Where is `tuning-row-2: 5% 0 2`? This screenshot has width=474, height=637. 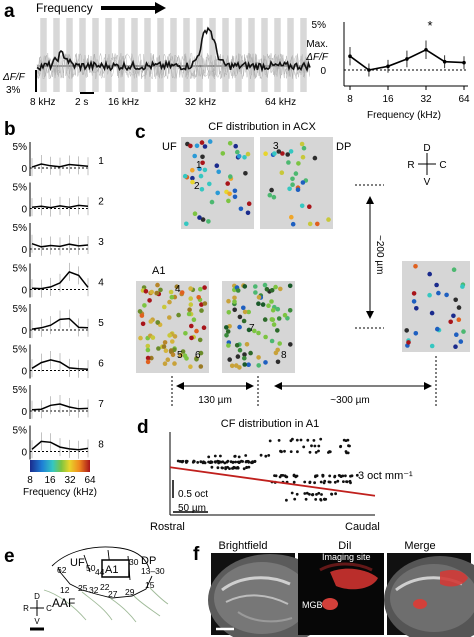
tuning-row-2: 5% 0 2 is located at coordinates (58, 199).